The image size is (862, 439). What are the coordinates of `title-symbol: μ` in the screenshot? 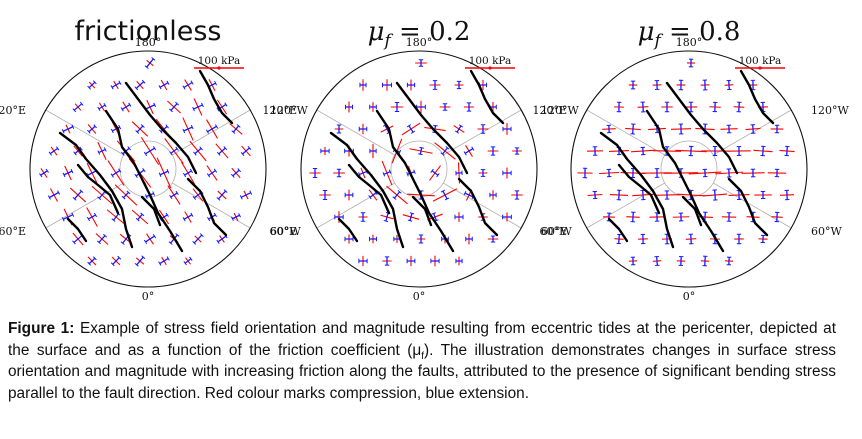 It's located at (376, 32).